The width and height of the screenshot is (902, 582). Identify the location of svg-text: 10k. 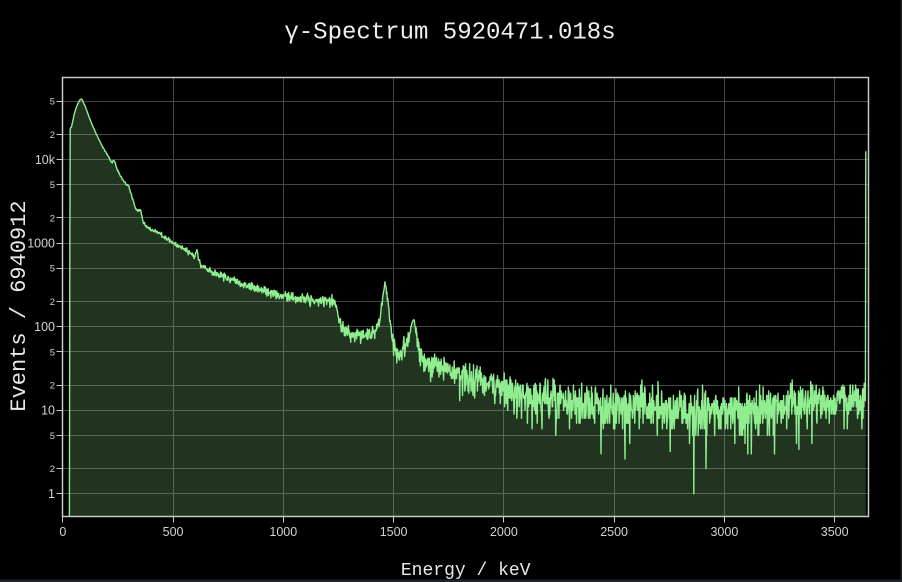
(45, 160).